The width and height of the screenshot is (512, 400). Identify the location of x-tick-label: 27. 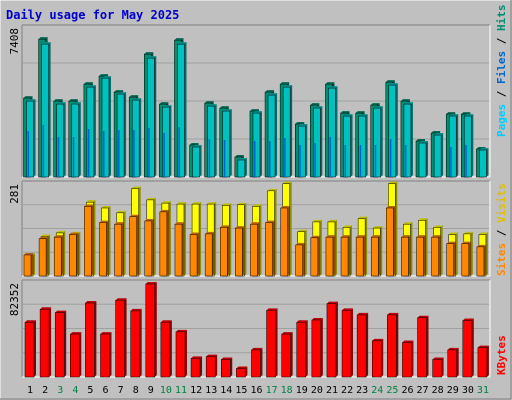
(423, 390).